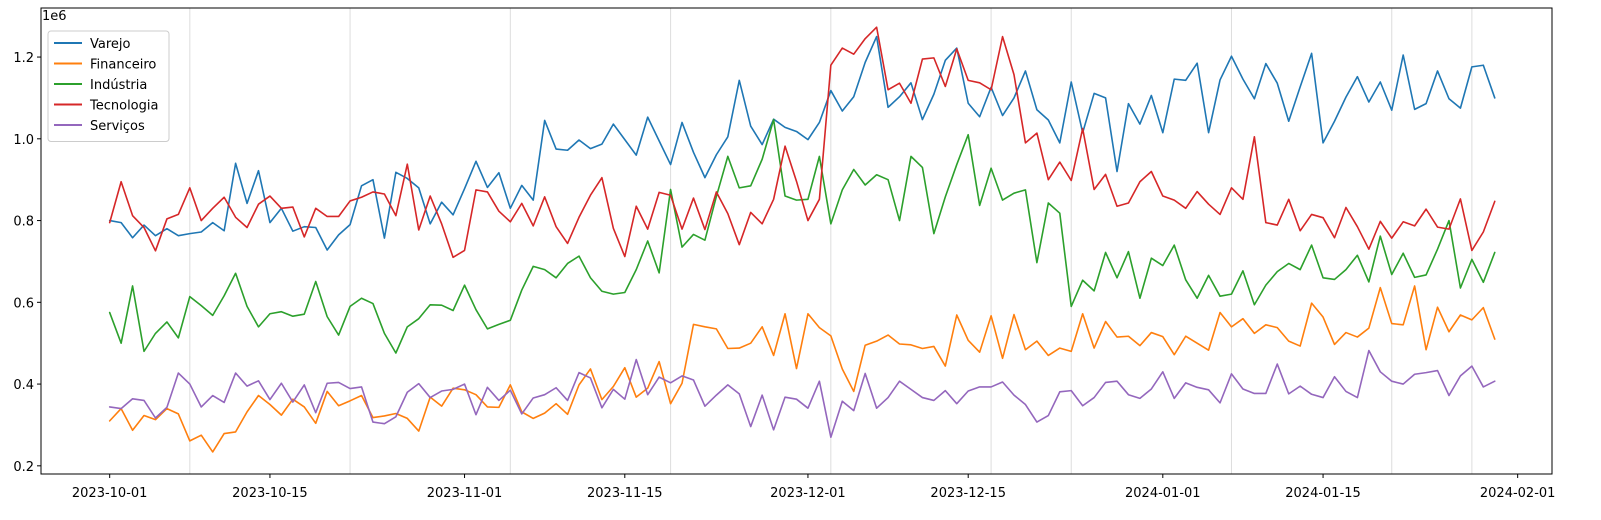 This screenshot has width=1601, height=520. Describe the element at coordinates (118, 85) in the screenshot. I see `legend-label-2: Indústria` at that location.